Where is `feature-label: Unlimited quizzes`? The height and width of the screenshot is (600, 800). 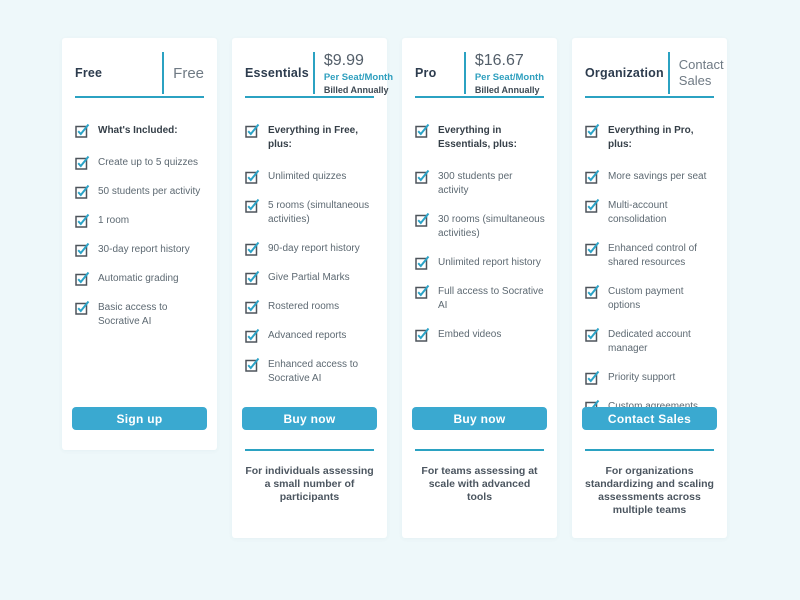 feature-label: Unlimited quizzes is located at coordinates (307, 176).